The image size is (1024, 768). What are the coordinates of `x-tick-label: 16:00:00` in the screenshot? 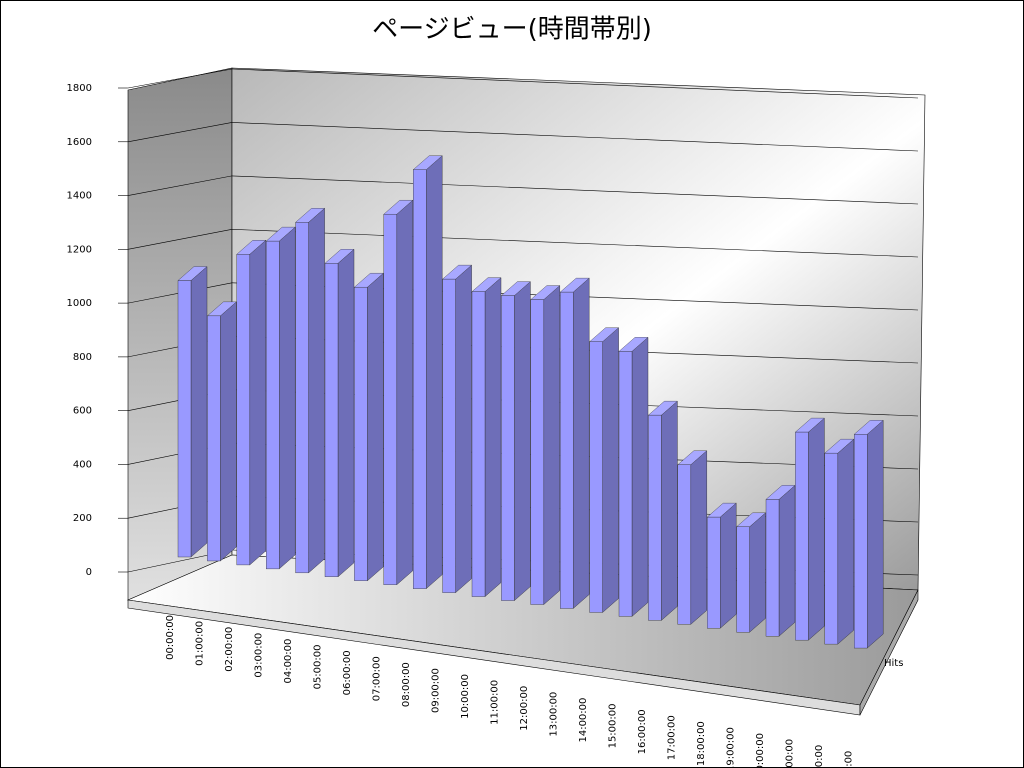 It's located at (642, 731).